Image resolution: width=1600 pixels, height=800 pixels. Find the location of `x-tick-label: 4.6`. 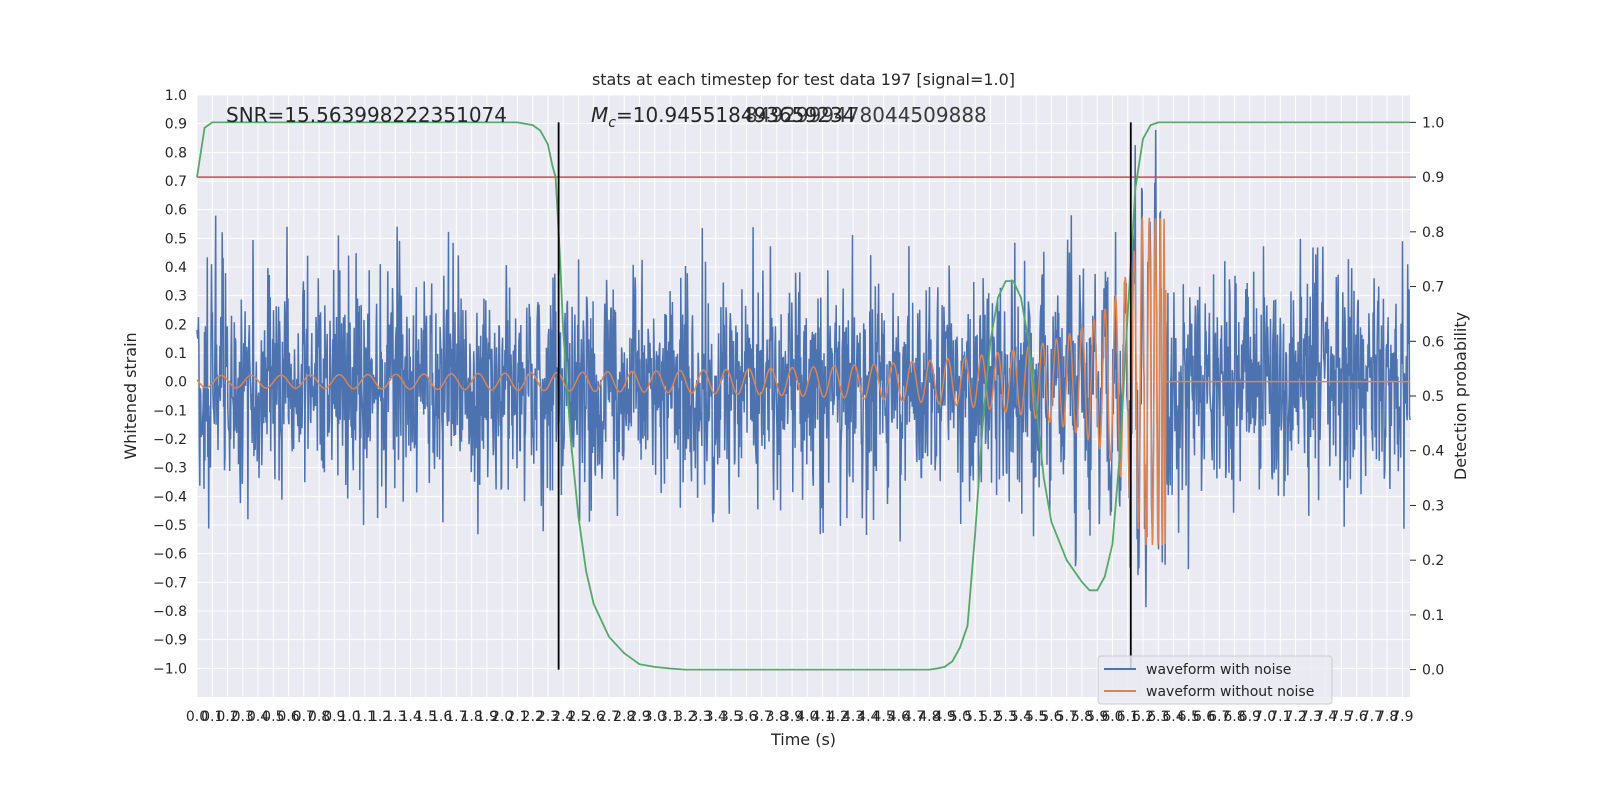

x-tick-label: 4.6 is located at coordinates (899, 717).